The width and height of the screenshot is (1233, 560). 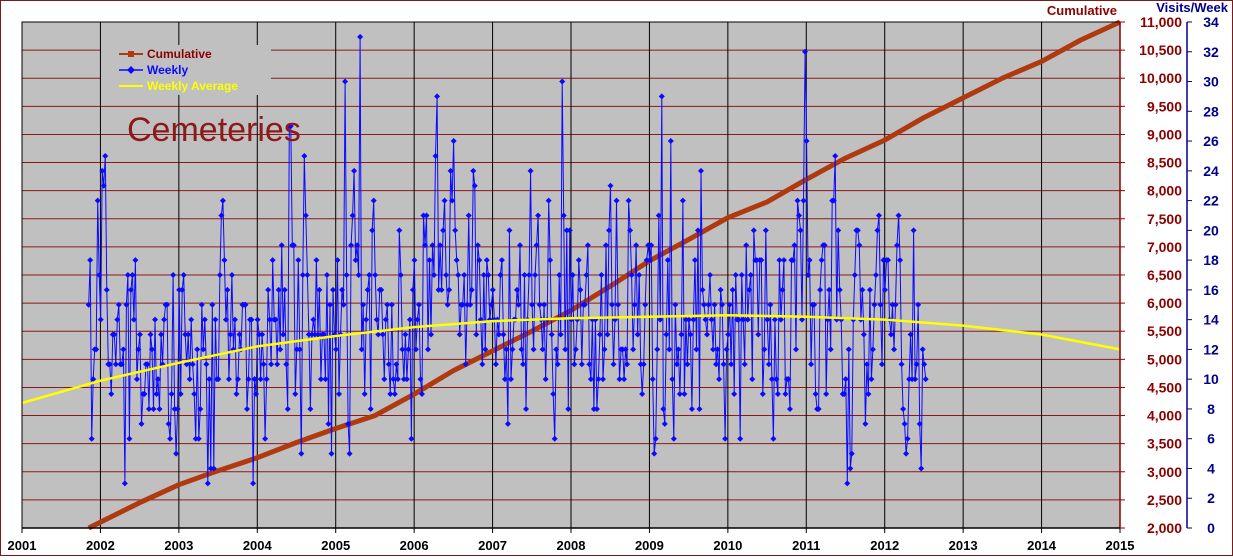 What do you see at coordinates (492, 545) in the screenshot?
I see `x-tick-label: 2007` at bounding box center [492, 545].